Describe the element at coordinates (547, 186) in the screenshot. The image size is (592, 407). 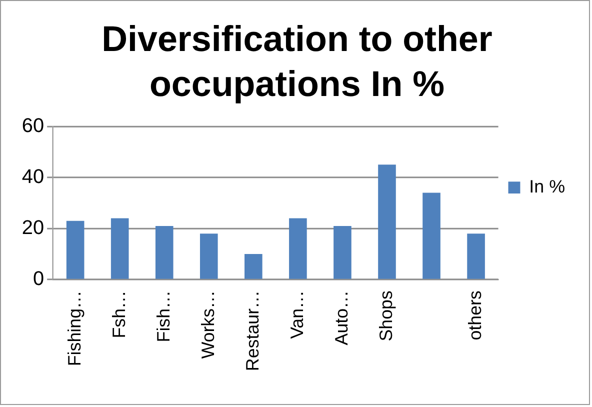
I see `legend-label: In %` at that location.